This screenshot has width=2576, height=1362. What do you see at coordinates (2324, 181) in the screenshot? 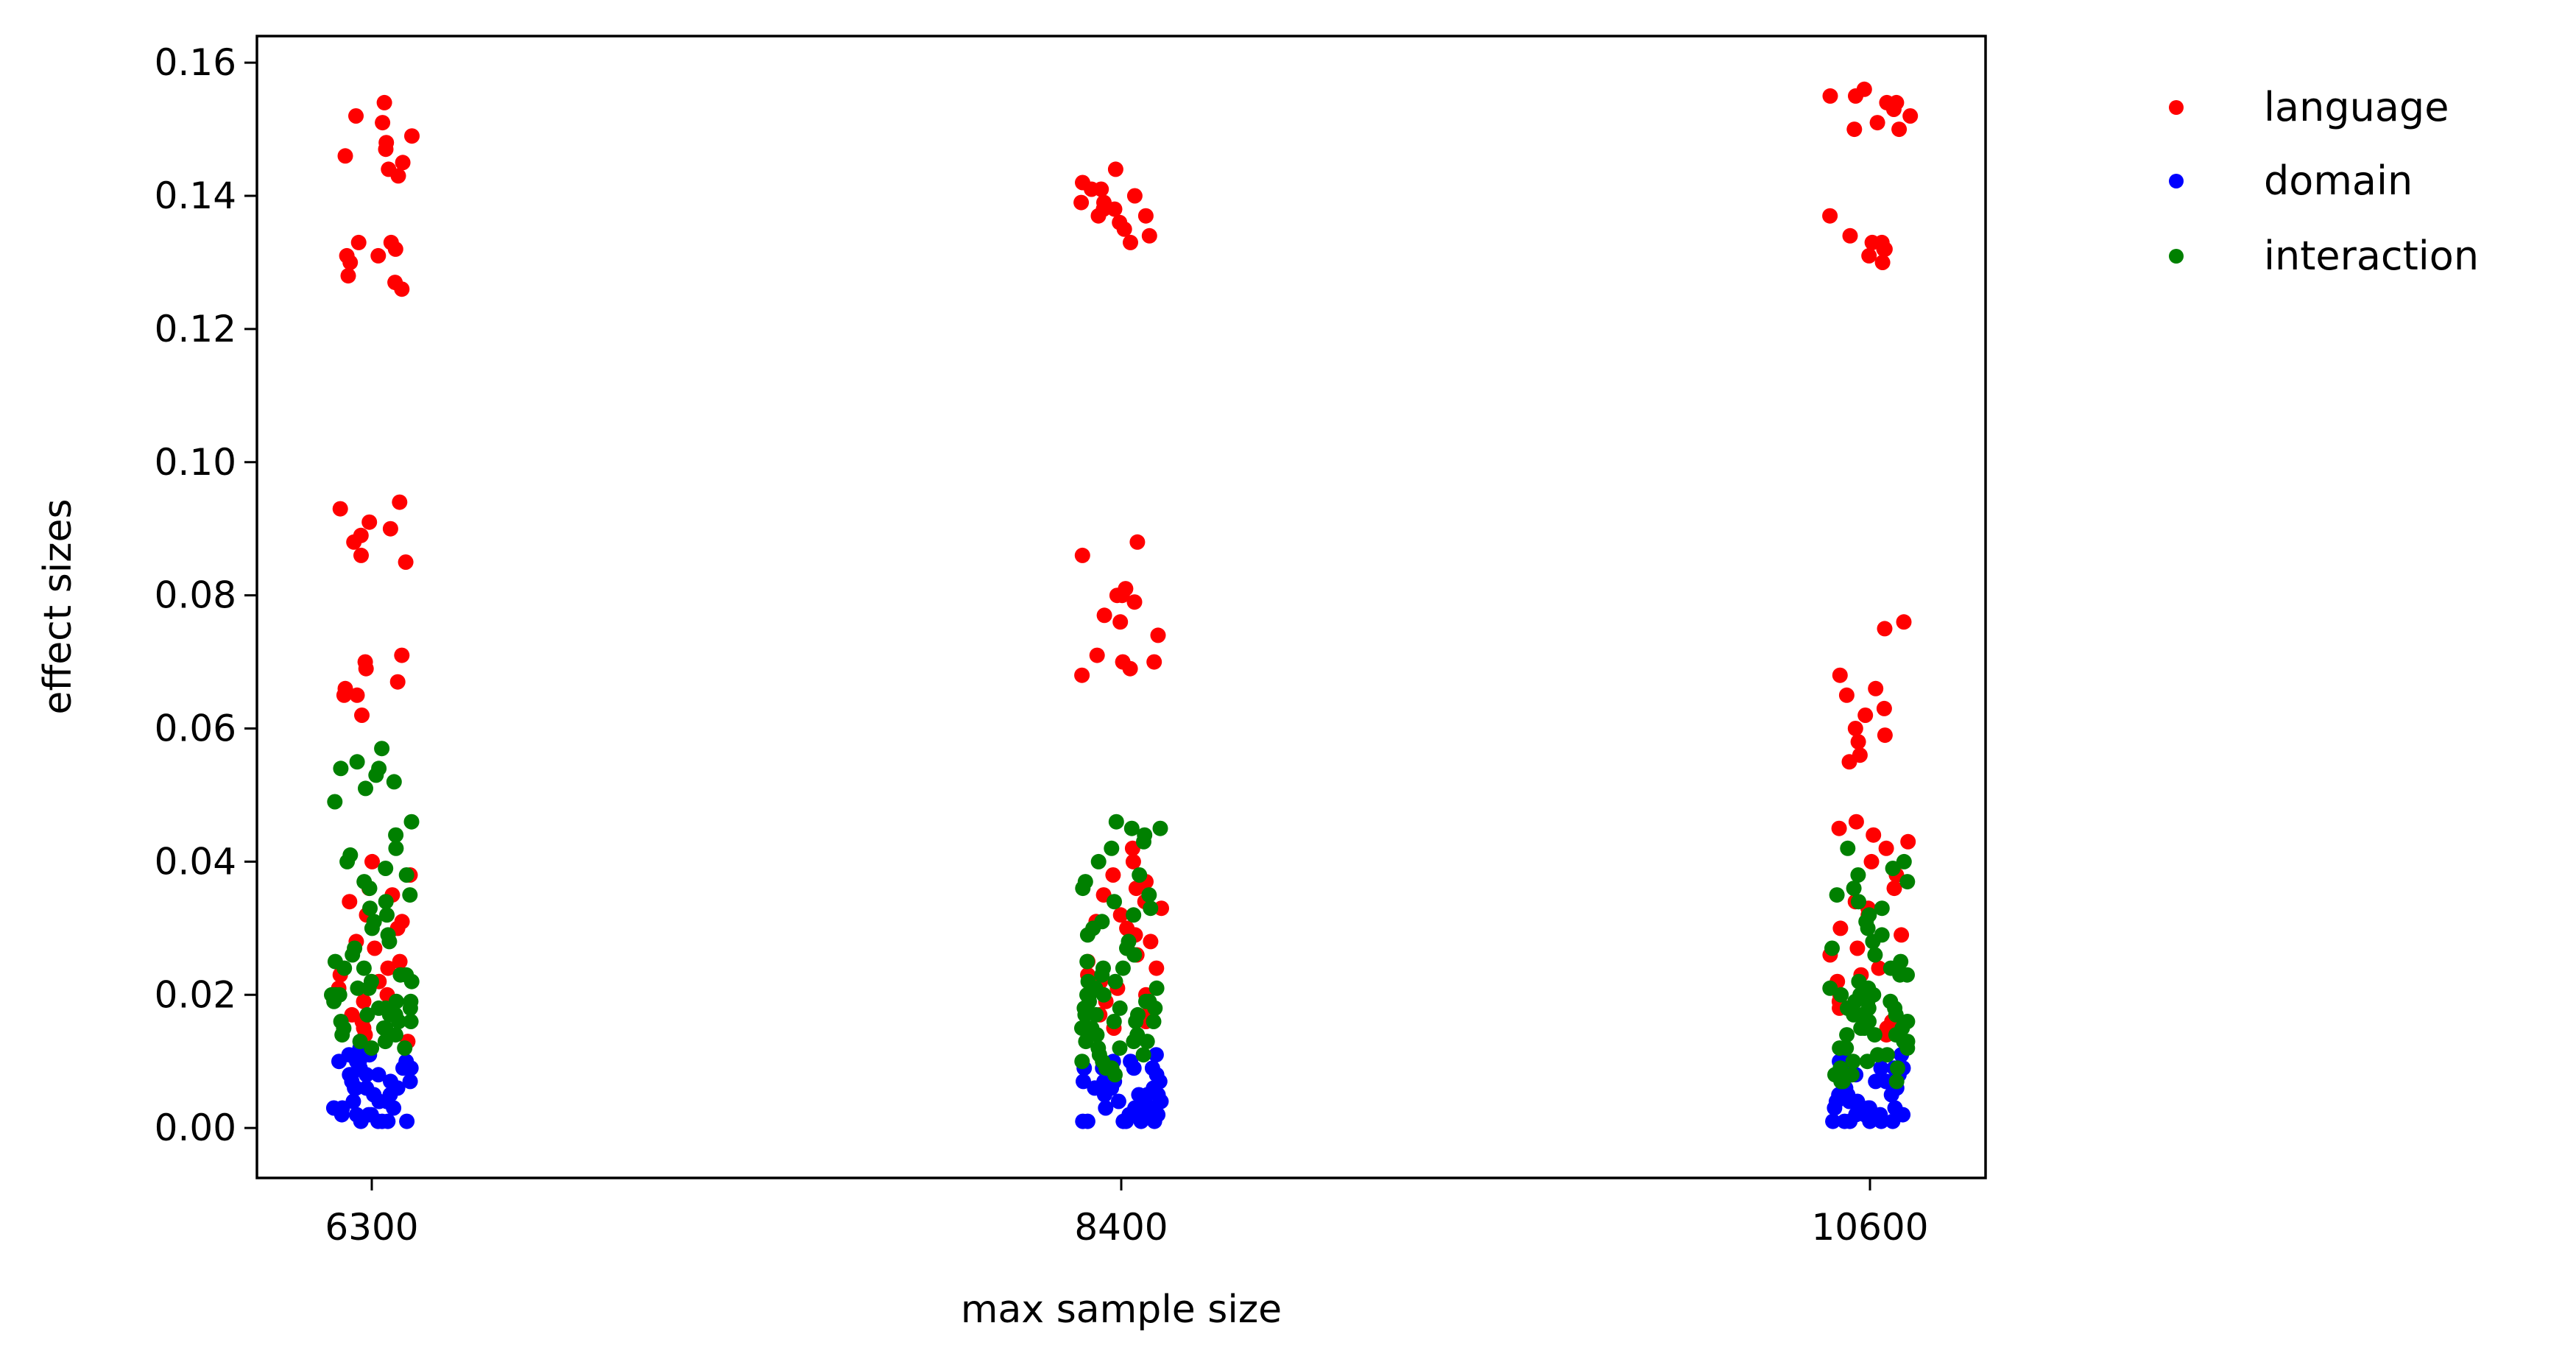
I see `legend: language domain interaction` at bounding box center [2324, 181].